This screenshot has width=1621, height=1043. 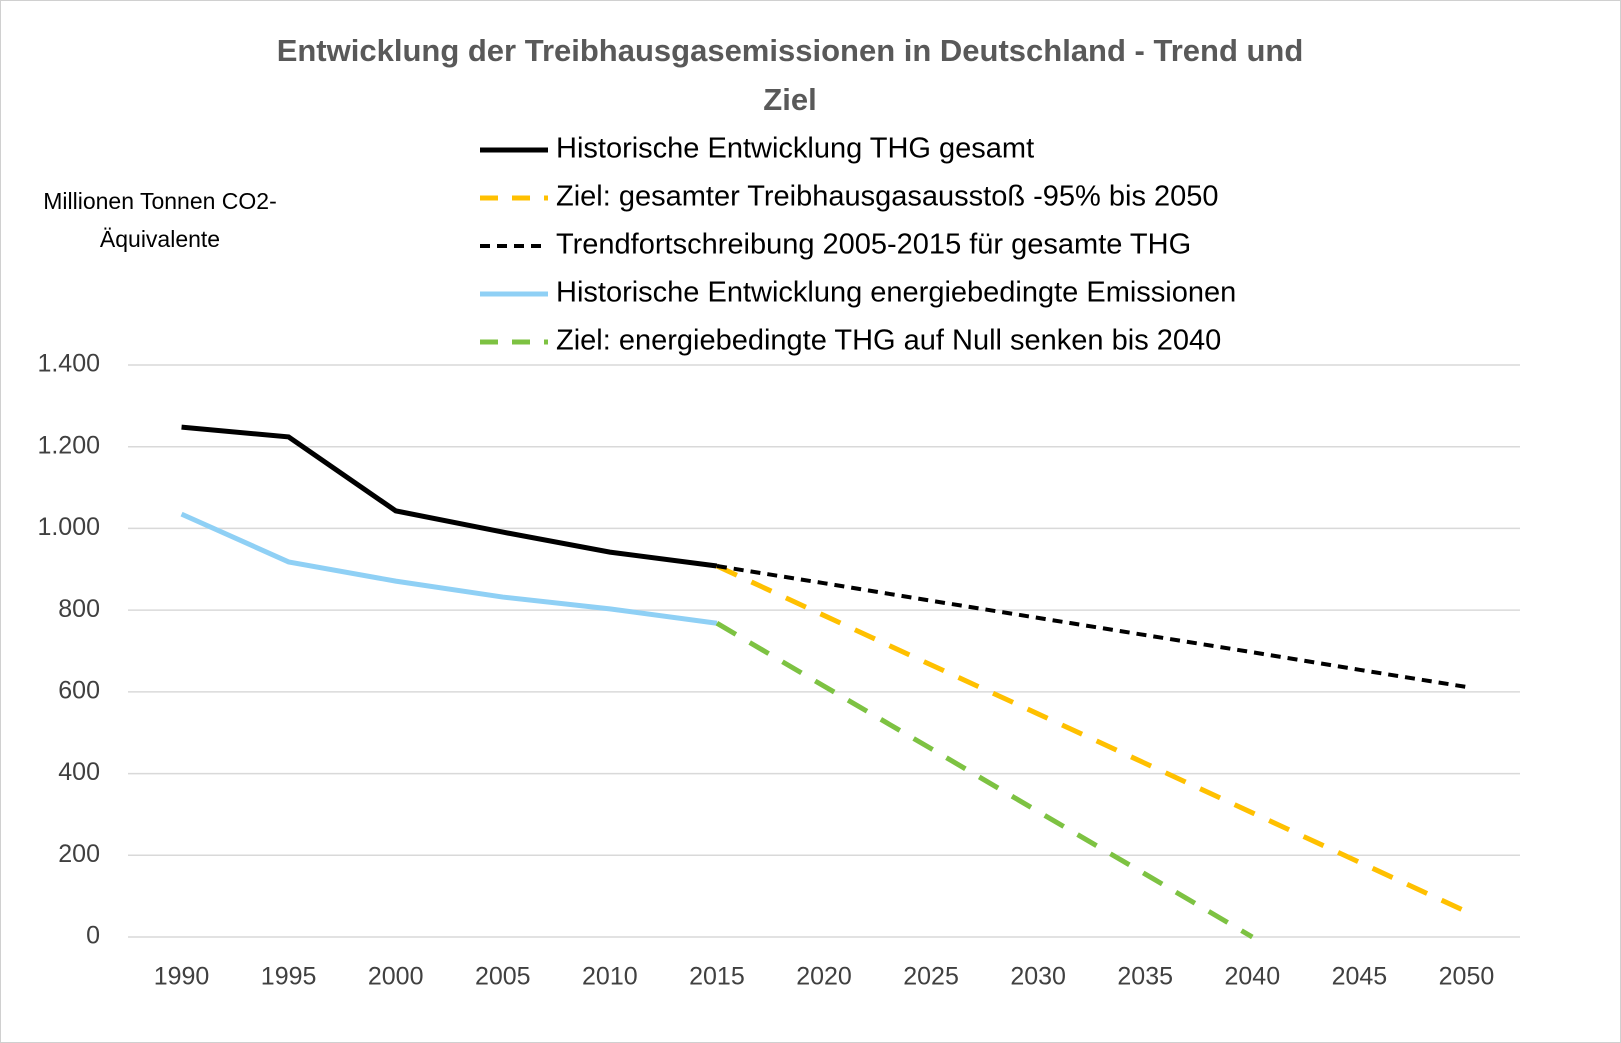 I want to click on y-axis-label: Äquivalente, so click(x=160, y=239).